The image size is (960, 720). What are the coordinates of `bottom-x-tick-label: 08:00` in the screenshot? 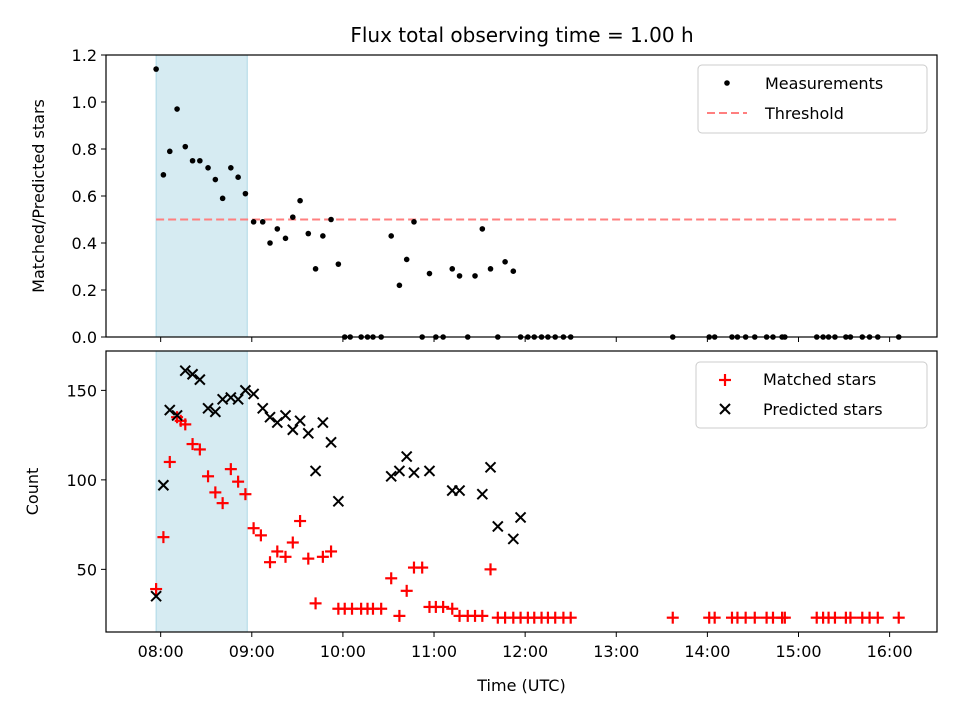 It's located at (161, 651).